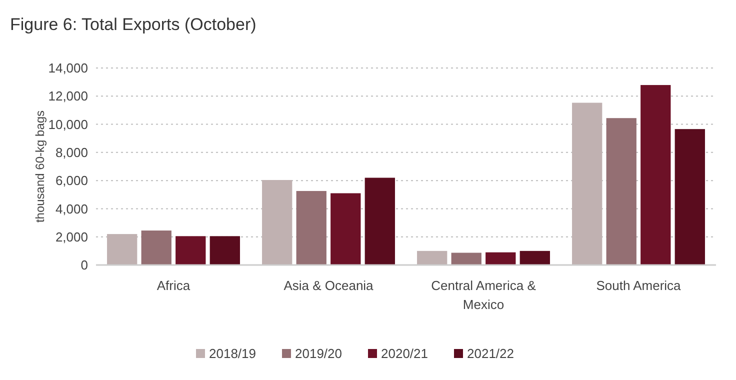 The width and height of the screenshot is (736, 380). I want to click on legend-label: 2018/19, so click(232, 353).